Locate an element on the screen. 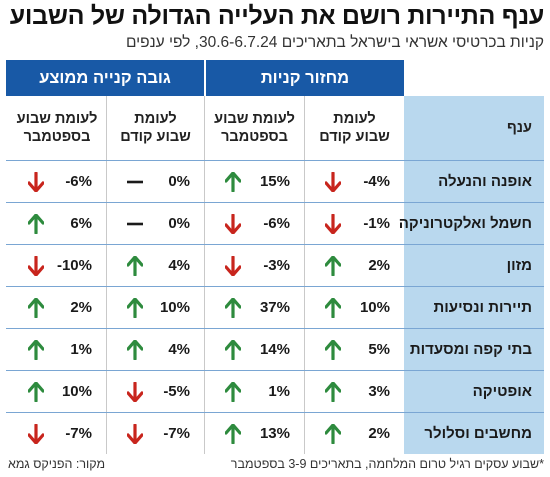  cell-turnover-prev: 5% is located at coordinates (354, 349).